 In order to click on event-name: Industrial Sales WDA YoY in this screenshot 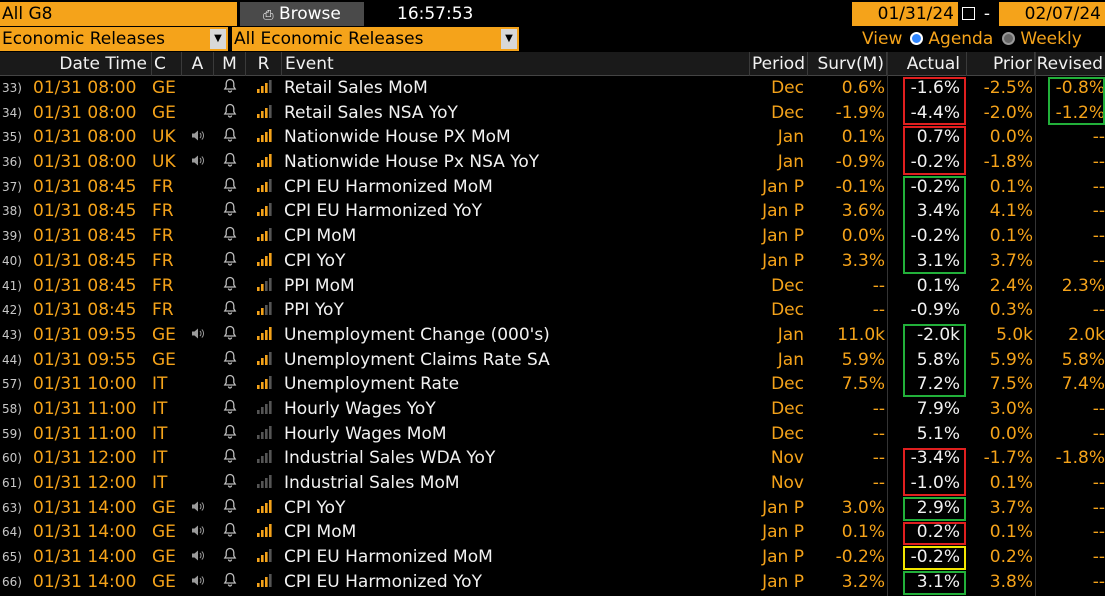, I will do `click(390, 458)`.